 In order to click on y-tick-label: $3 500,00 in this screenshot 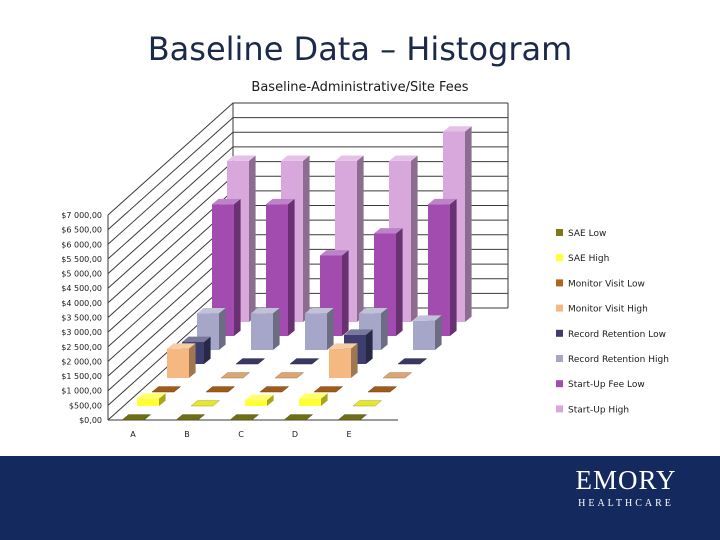, I will do `click(81, 318)`.